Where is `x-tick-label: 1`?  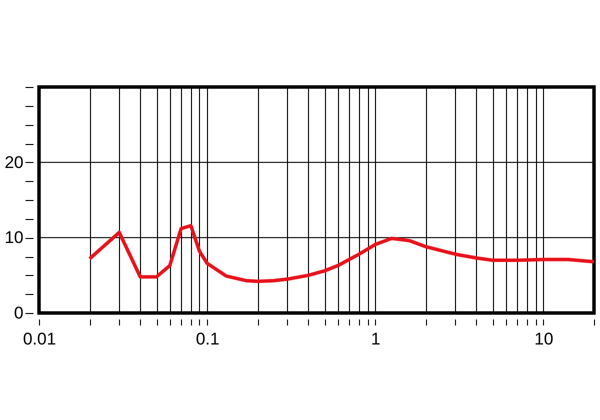
x-tick-label: 1 is located at coordinates (375, 339).